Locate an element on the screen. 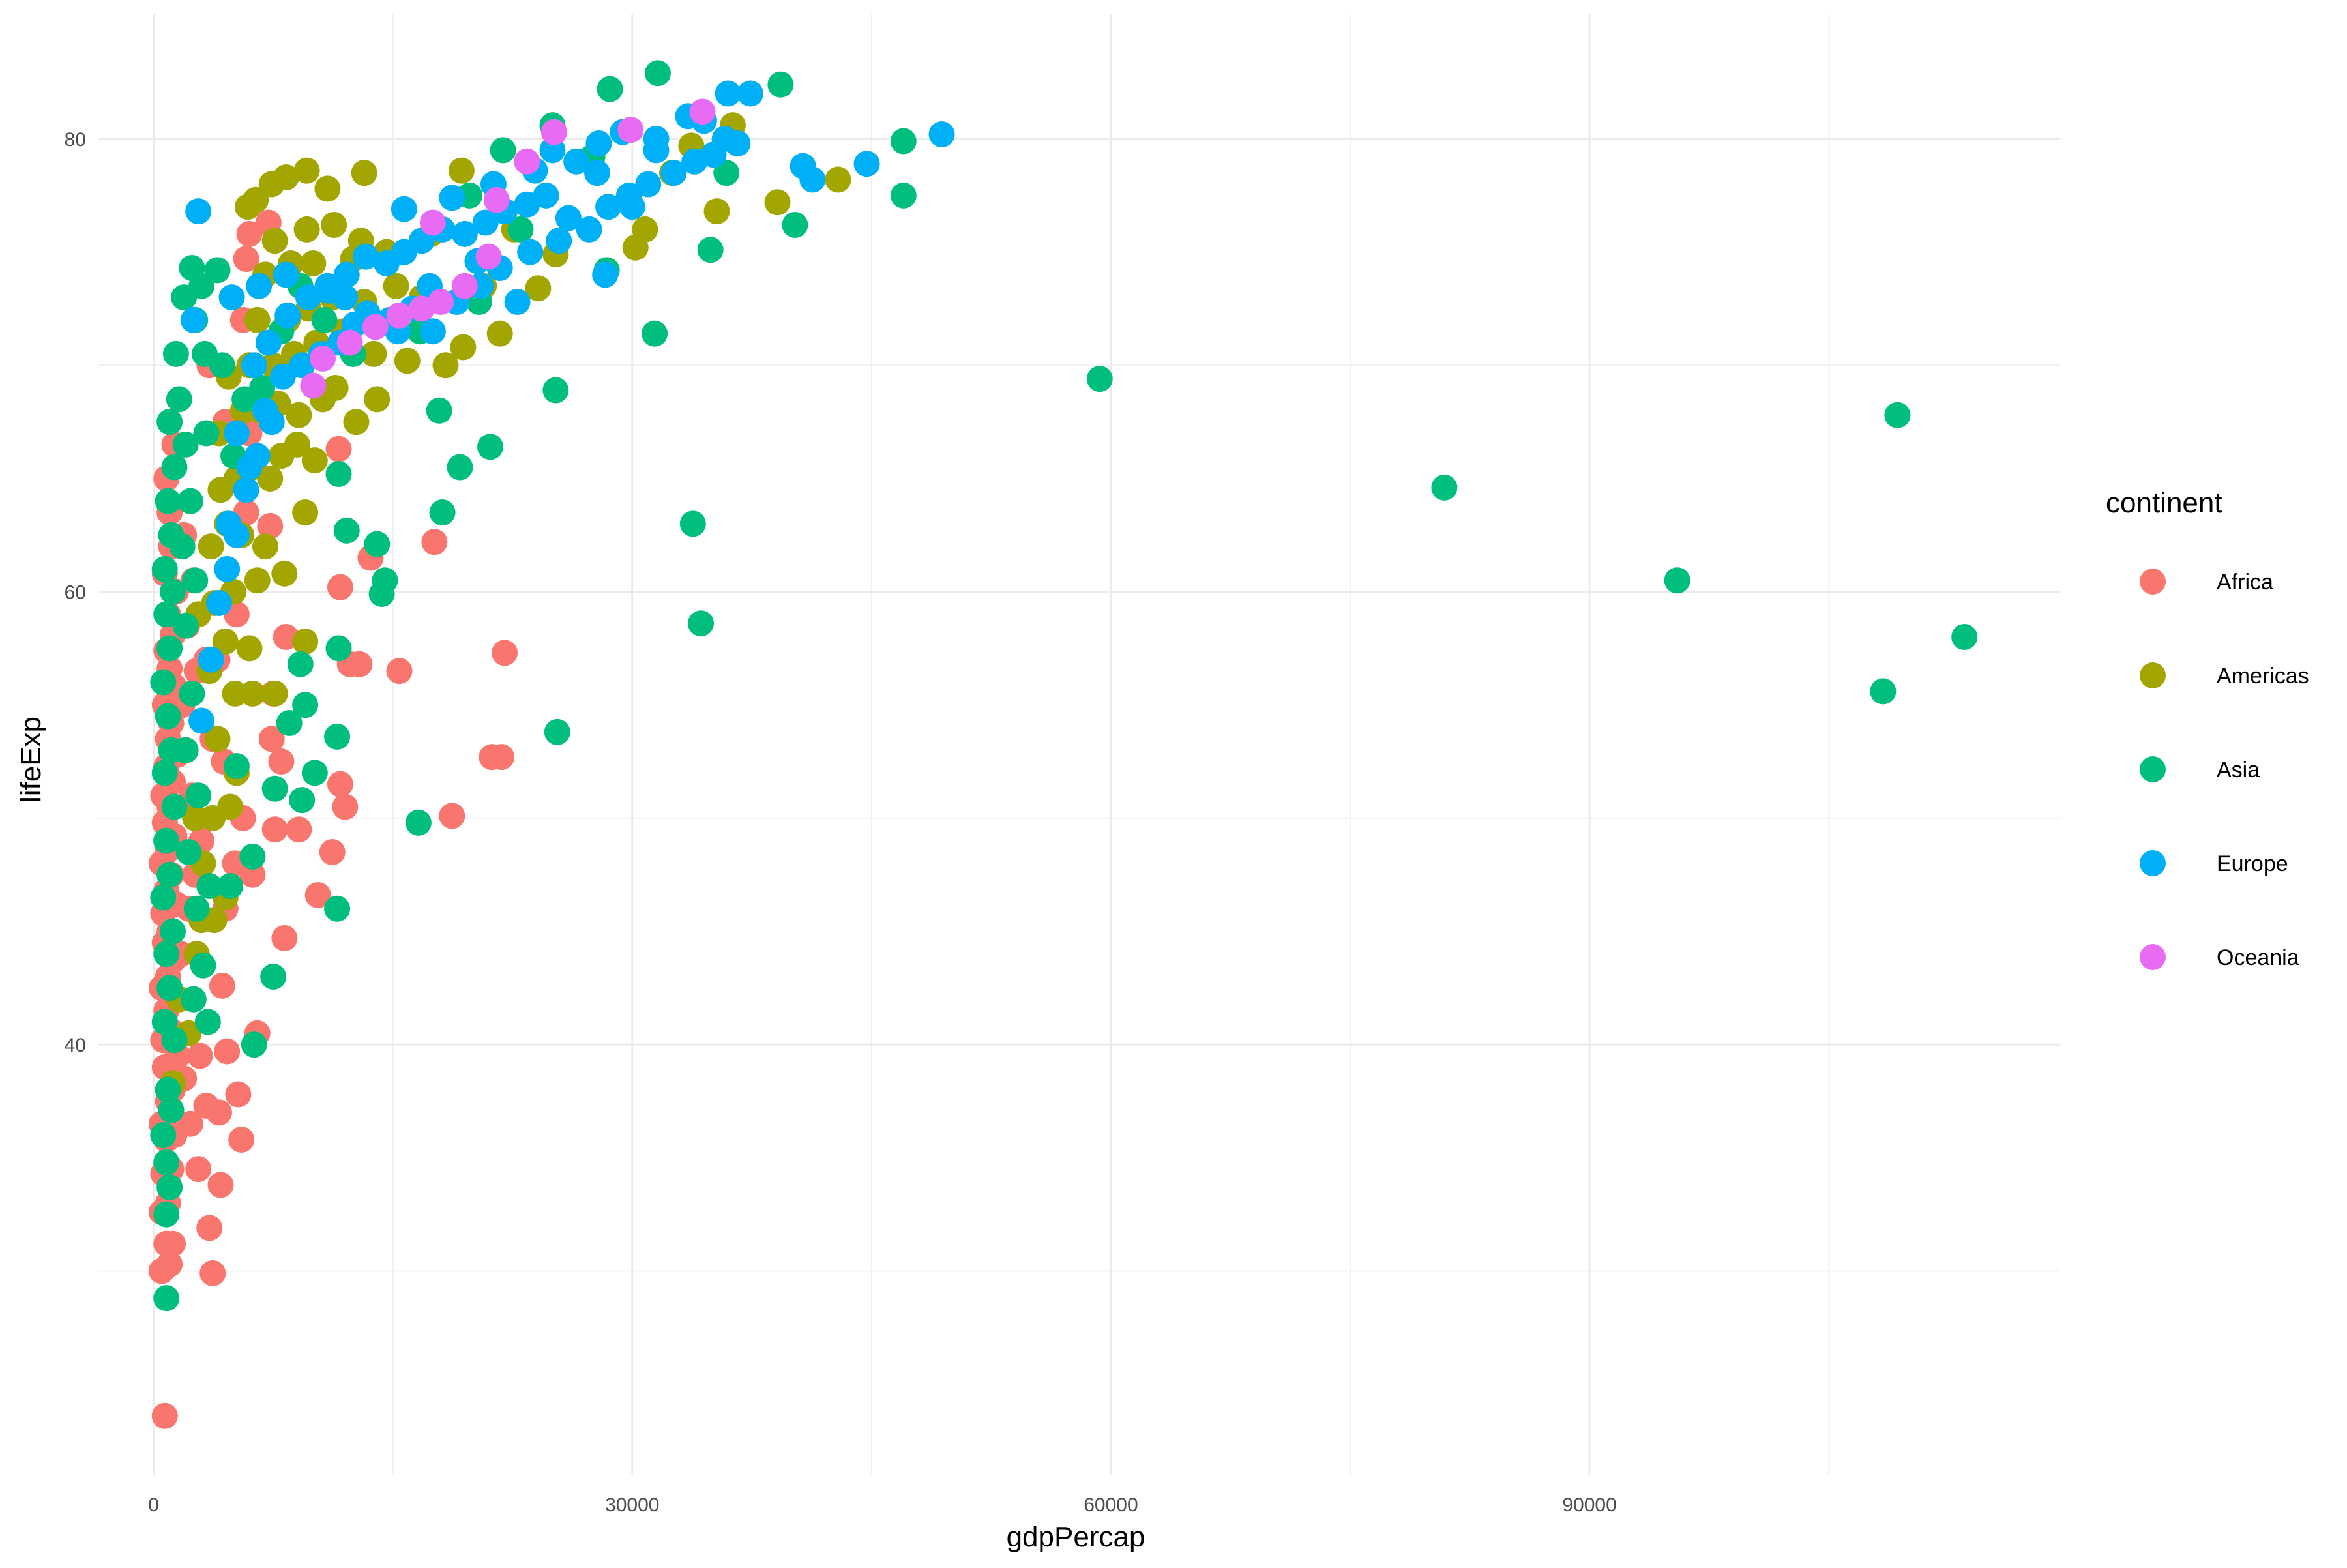 The width and height of the screenshot is (2347, 1568). y-tick-labels: 40 60 80 is located at coordinates (75, 592).